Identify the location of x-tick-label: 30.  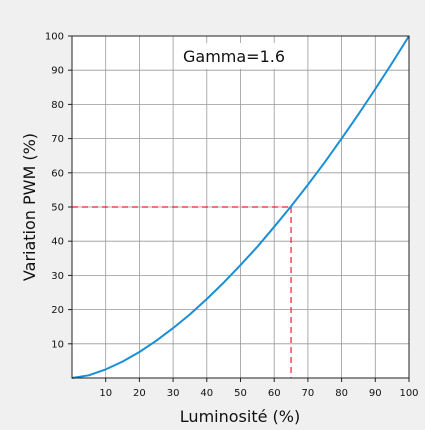
(173, 393).